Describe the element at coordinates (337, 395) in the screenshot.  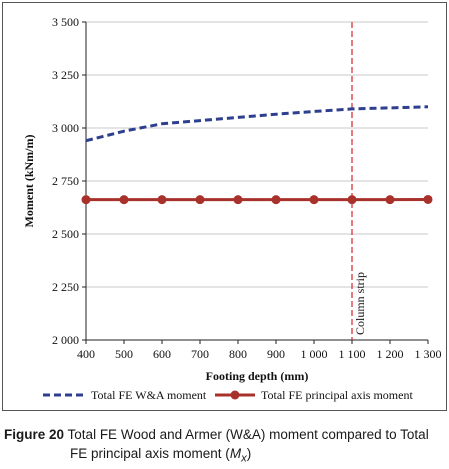
I see `legend-label-principal-moment: Total FE principal axis moment` at that location.